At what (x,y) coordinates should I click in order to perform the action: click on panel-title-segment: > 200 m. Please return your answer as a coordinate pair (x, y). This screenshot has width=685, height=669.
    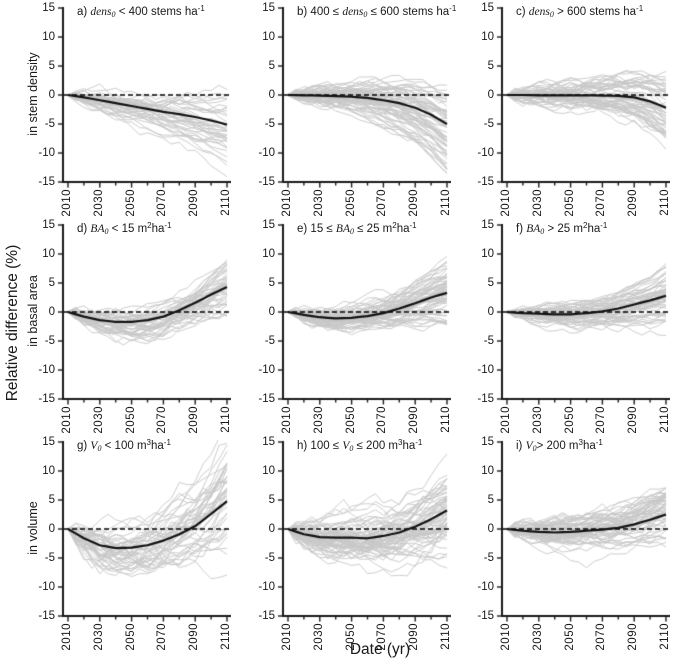
    Looking at the image, I should click on (557, 446).